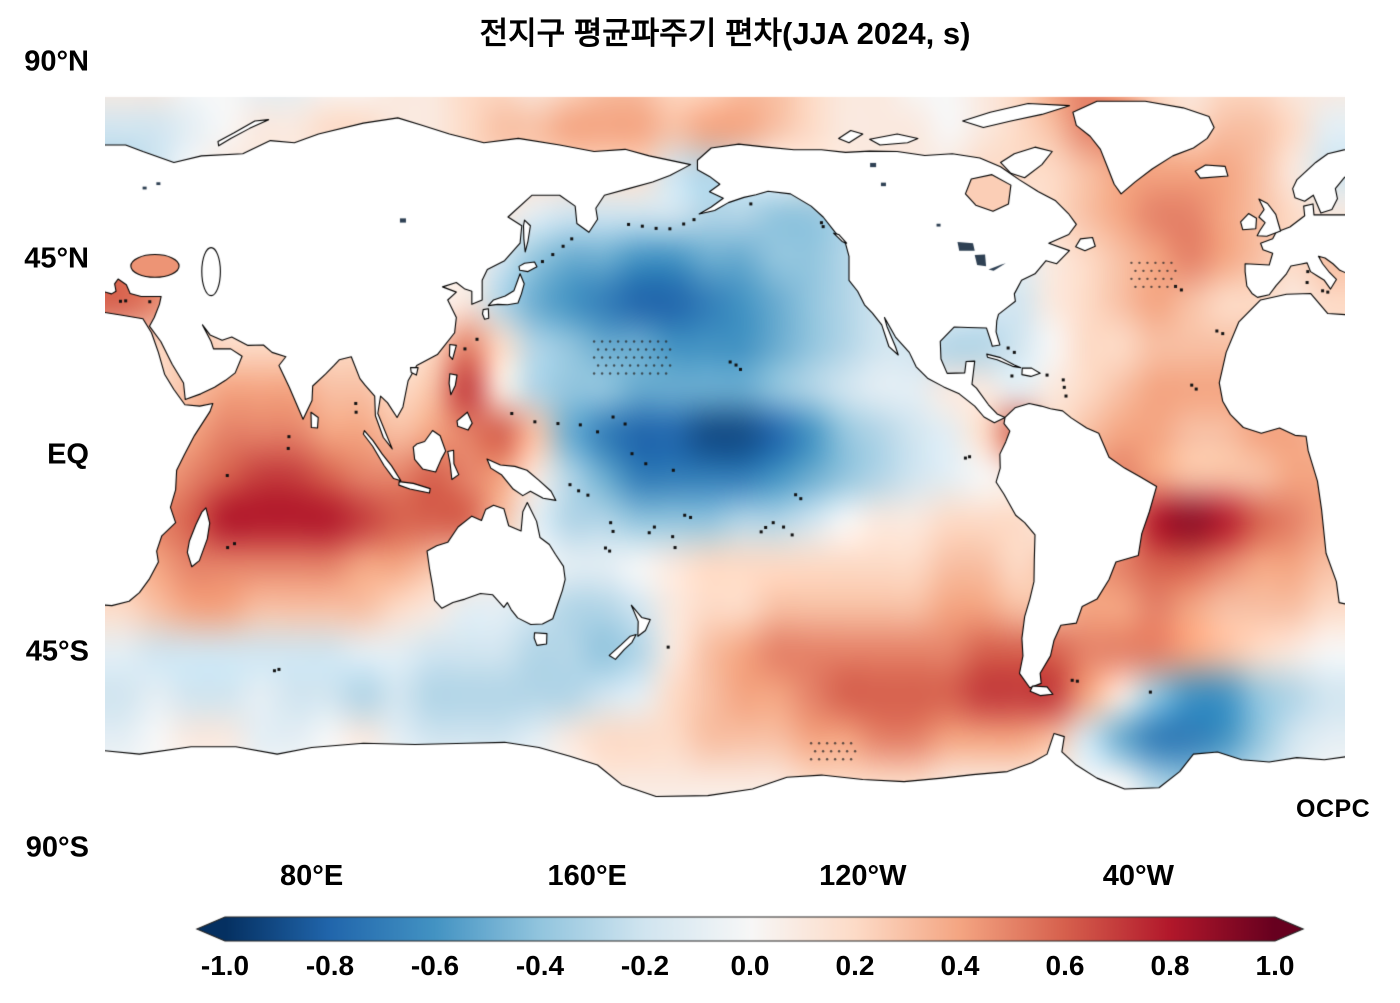 This screenshot has width=1400, height=1003. Describe the element at coordinates (1170, 965) in the screenshot. I see `cb-tick: 0.8` at that location.